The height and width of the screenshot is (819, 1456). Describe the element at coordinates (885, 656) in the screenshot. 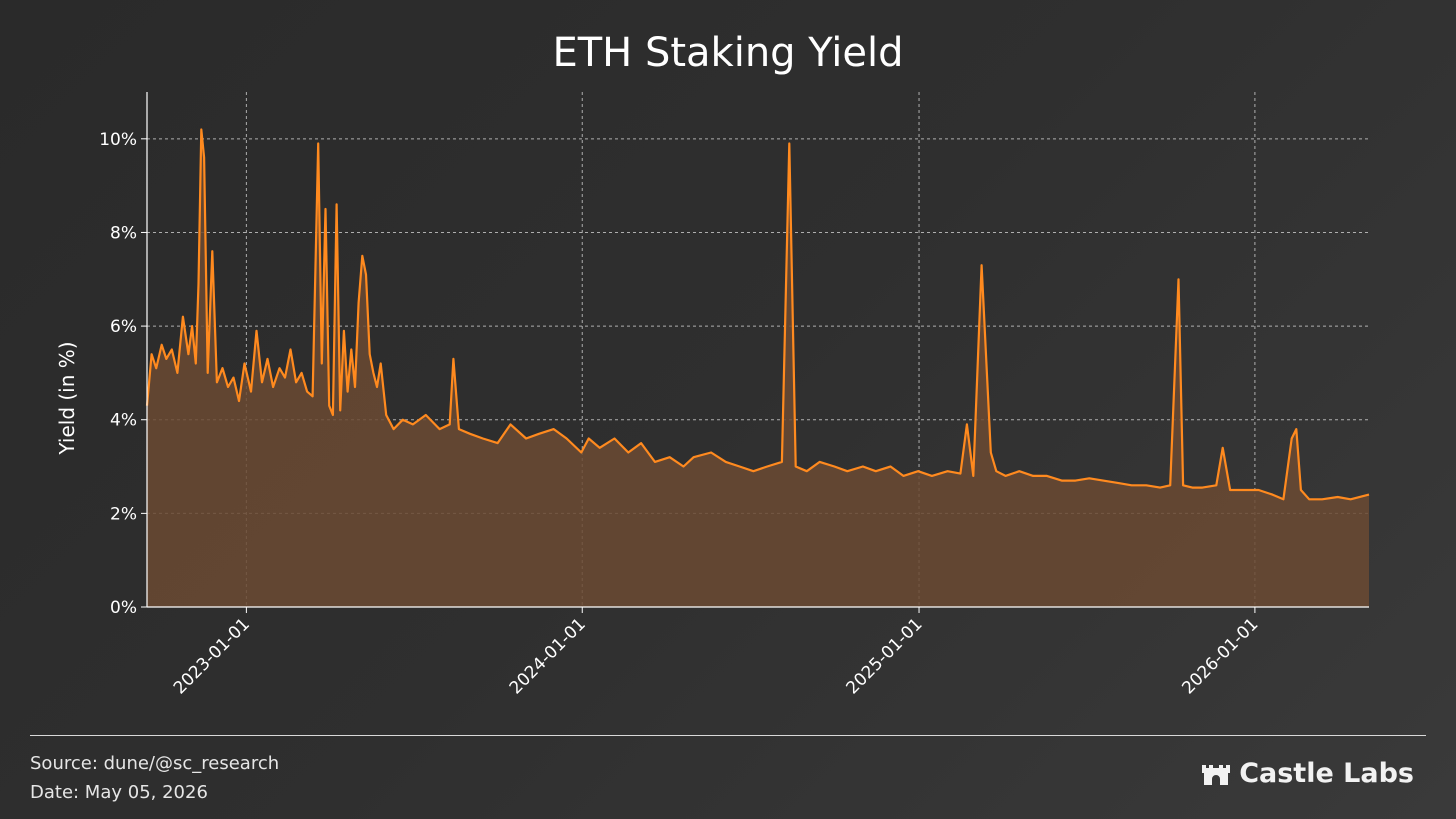

I see `x-tick-label: 2025-01-01` at that location.